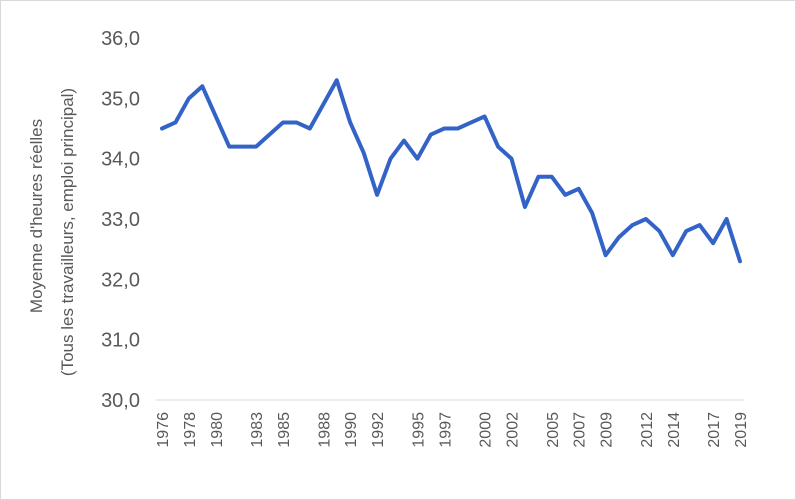 The width and height of the screenshot is (796, 500). What do you see at coordinates (284, 430) in the screenshot?
I see `x-tick-label: 1985` at bounding box center [284, 430].